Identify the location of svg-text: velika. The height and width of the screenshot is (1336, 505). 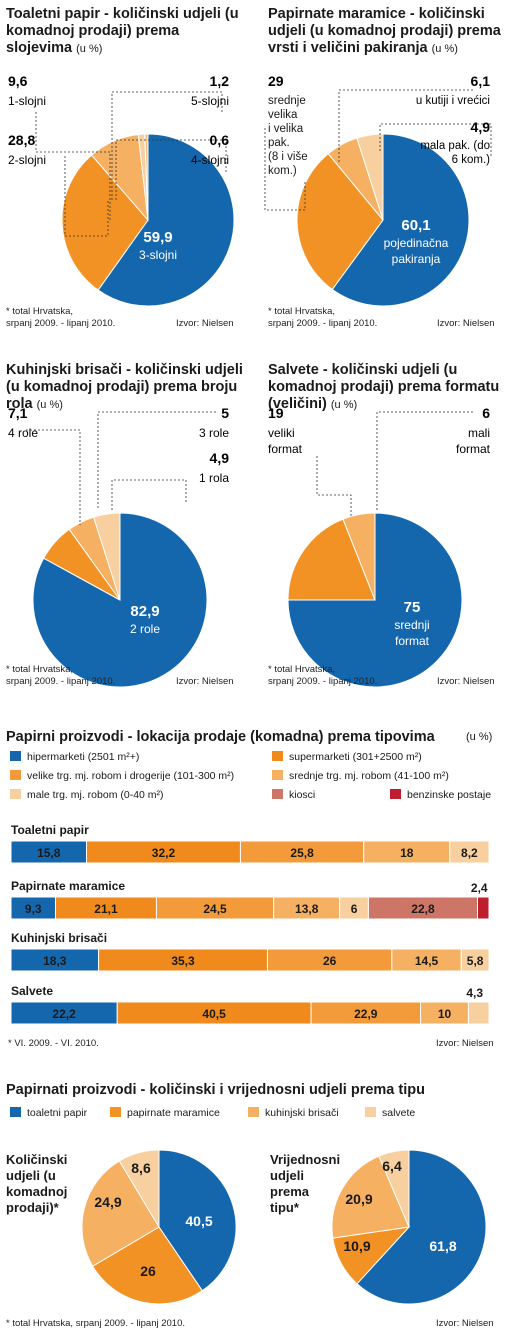
(283, 115).